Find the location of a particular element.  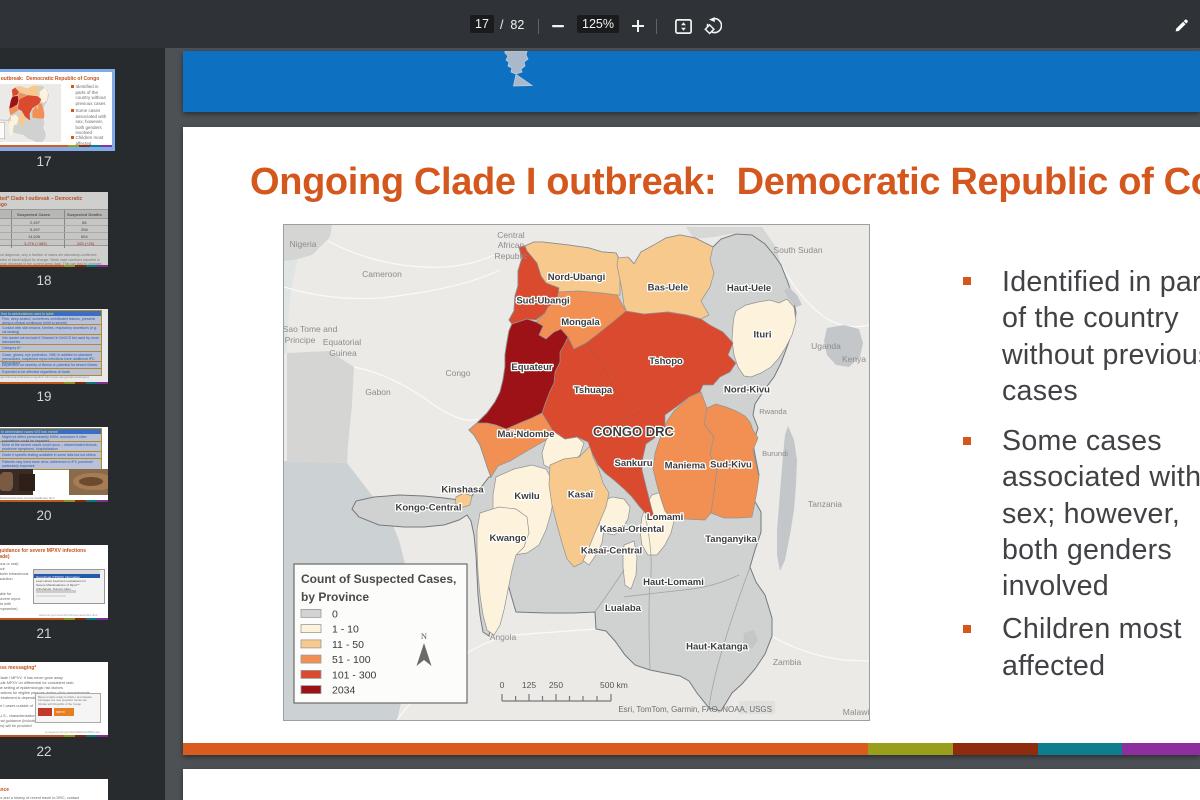

svg-text: South Sudan is located at coordinates (797, 250).